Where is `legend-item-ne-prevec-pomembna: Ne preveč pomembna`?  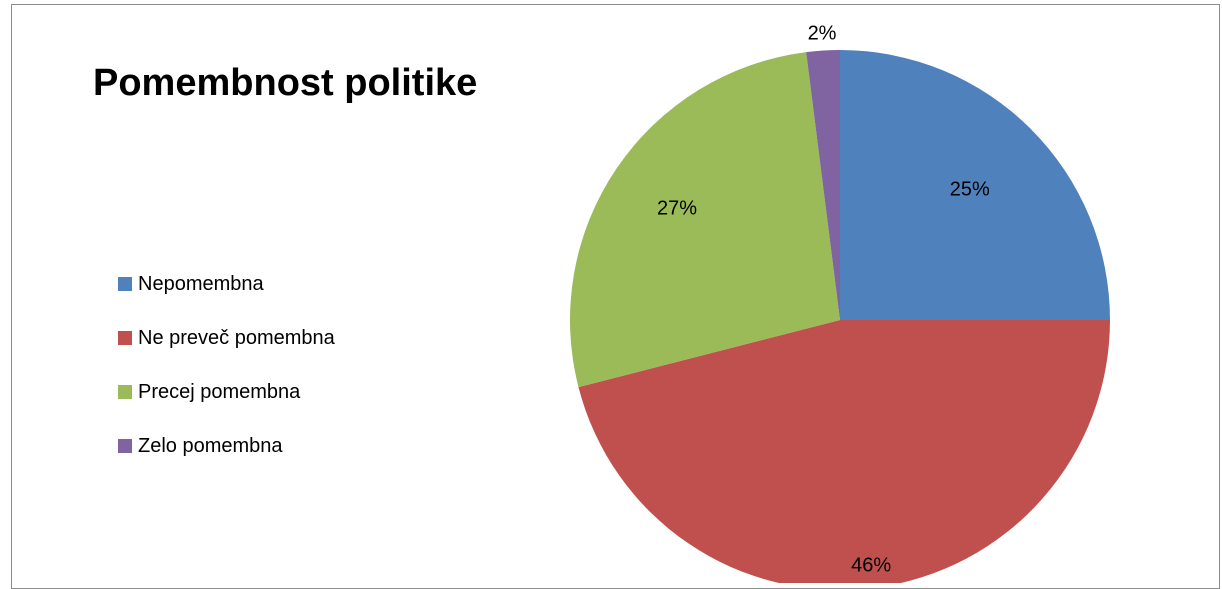 legend-item-ne-prevec-pomembna: Ne preveč pomembna is located at coordinates (226, 338).